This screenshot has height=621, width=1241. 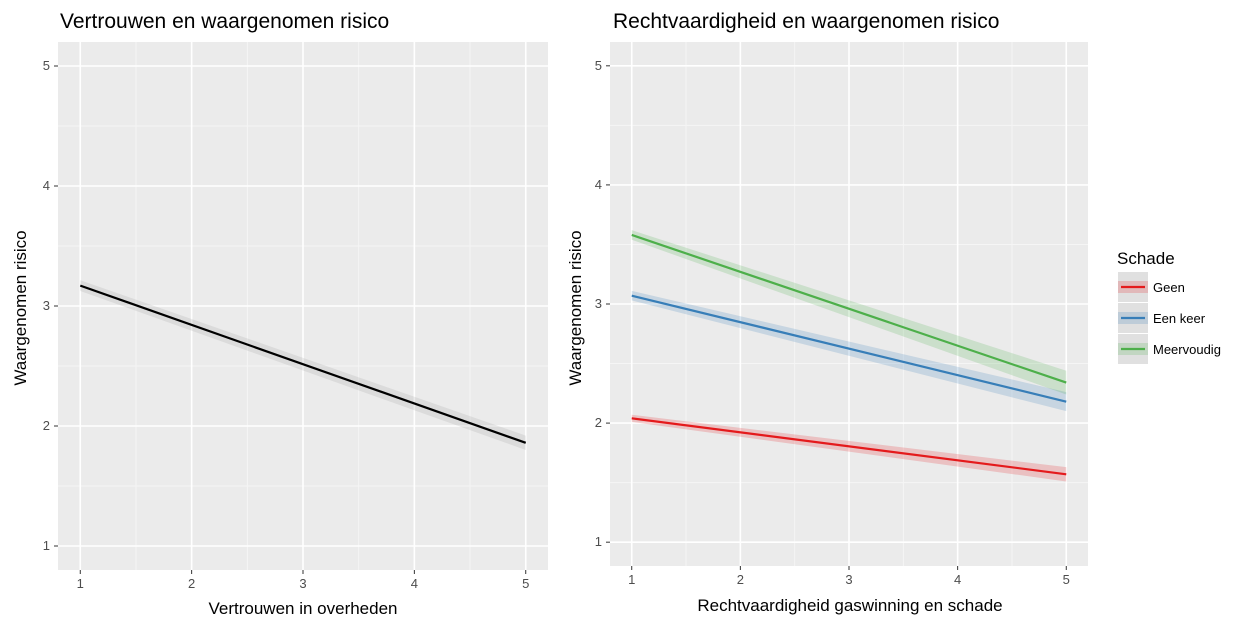 I want to click on right-x-tick-label: 3, so click(x=848, y=579).